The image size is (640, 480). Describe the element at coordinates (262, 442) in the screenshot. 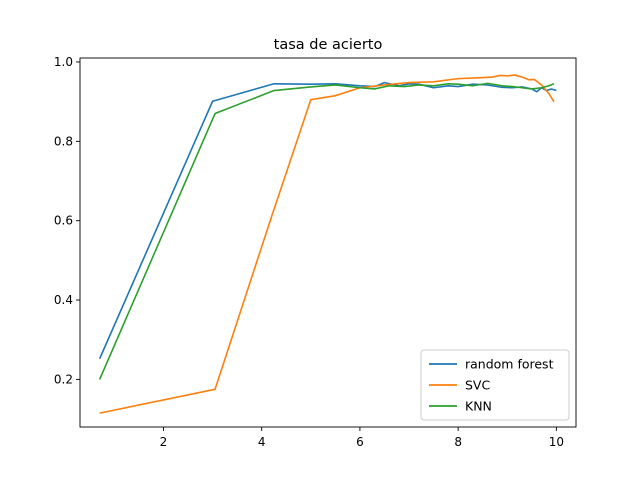

I see `x-tick-label: 4` at that location.